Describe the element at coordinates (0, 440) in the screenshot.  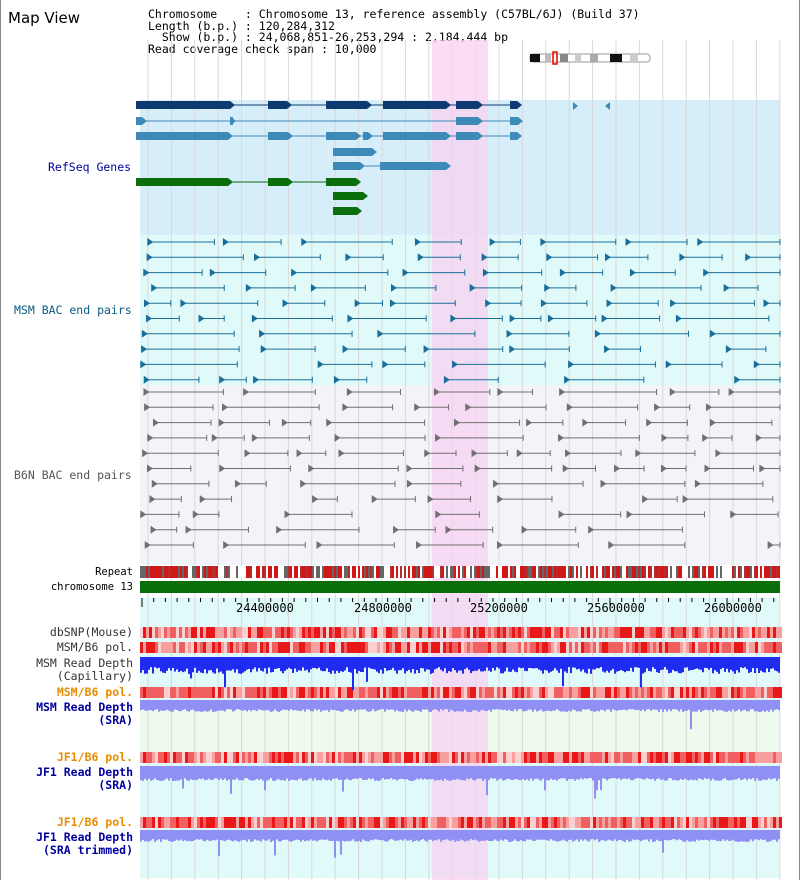
I see `frame-left` at that location.